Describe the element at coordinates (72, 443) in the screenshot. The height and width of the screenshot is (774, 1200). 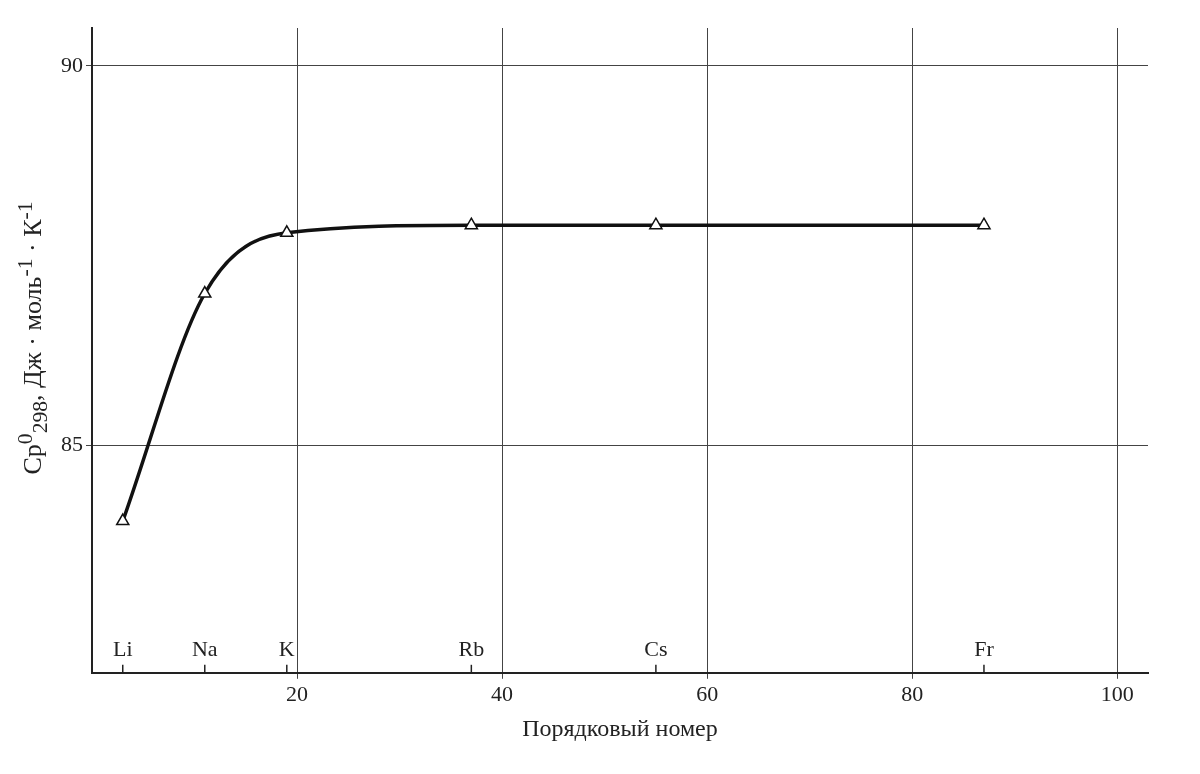
I see `y-tick-label: 85` at that location.